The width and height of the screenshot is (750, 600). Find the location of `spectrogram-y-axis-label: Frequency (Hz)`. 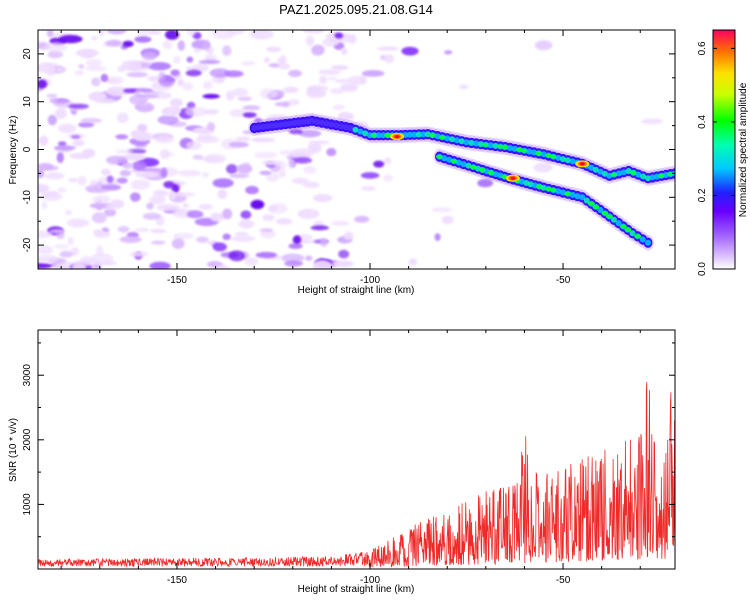

spectrogram-y-axis-label: Frequency (Hz) is located at coordinates (13, 150).